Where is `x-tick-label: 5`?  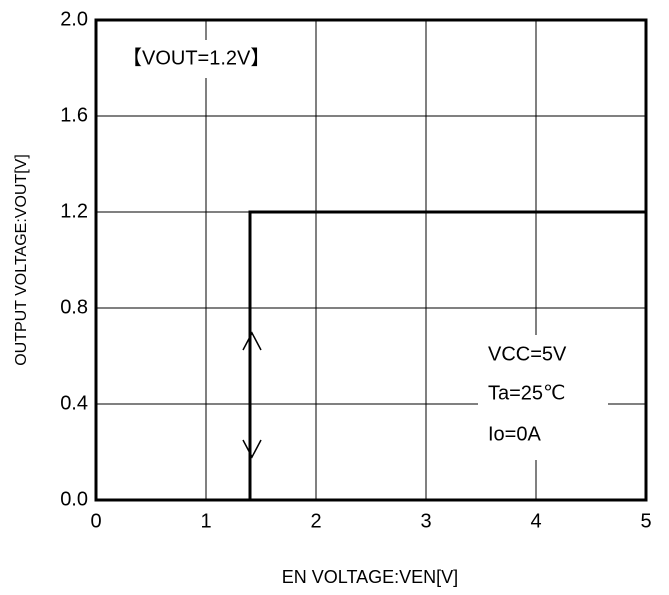 x-tick-label: 5 is located at coordinates (645, 521).